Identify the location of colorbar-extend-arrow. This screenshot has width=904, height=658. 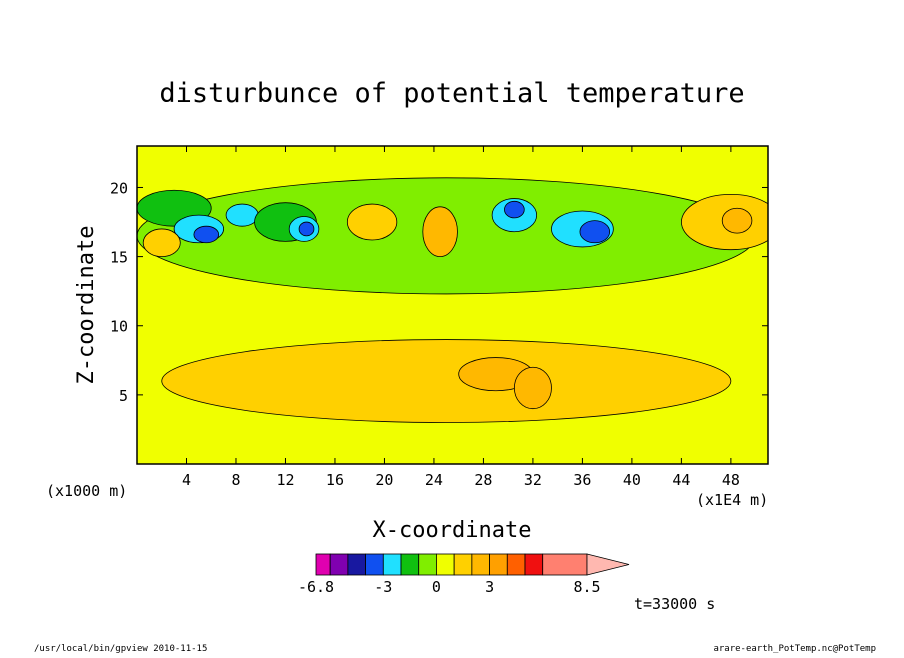
(608, 564).